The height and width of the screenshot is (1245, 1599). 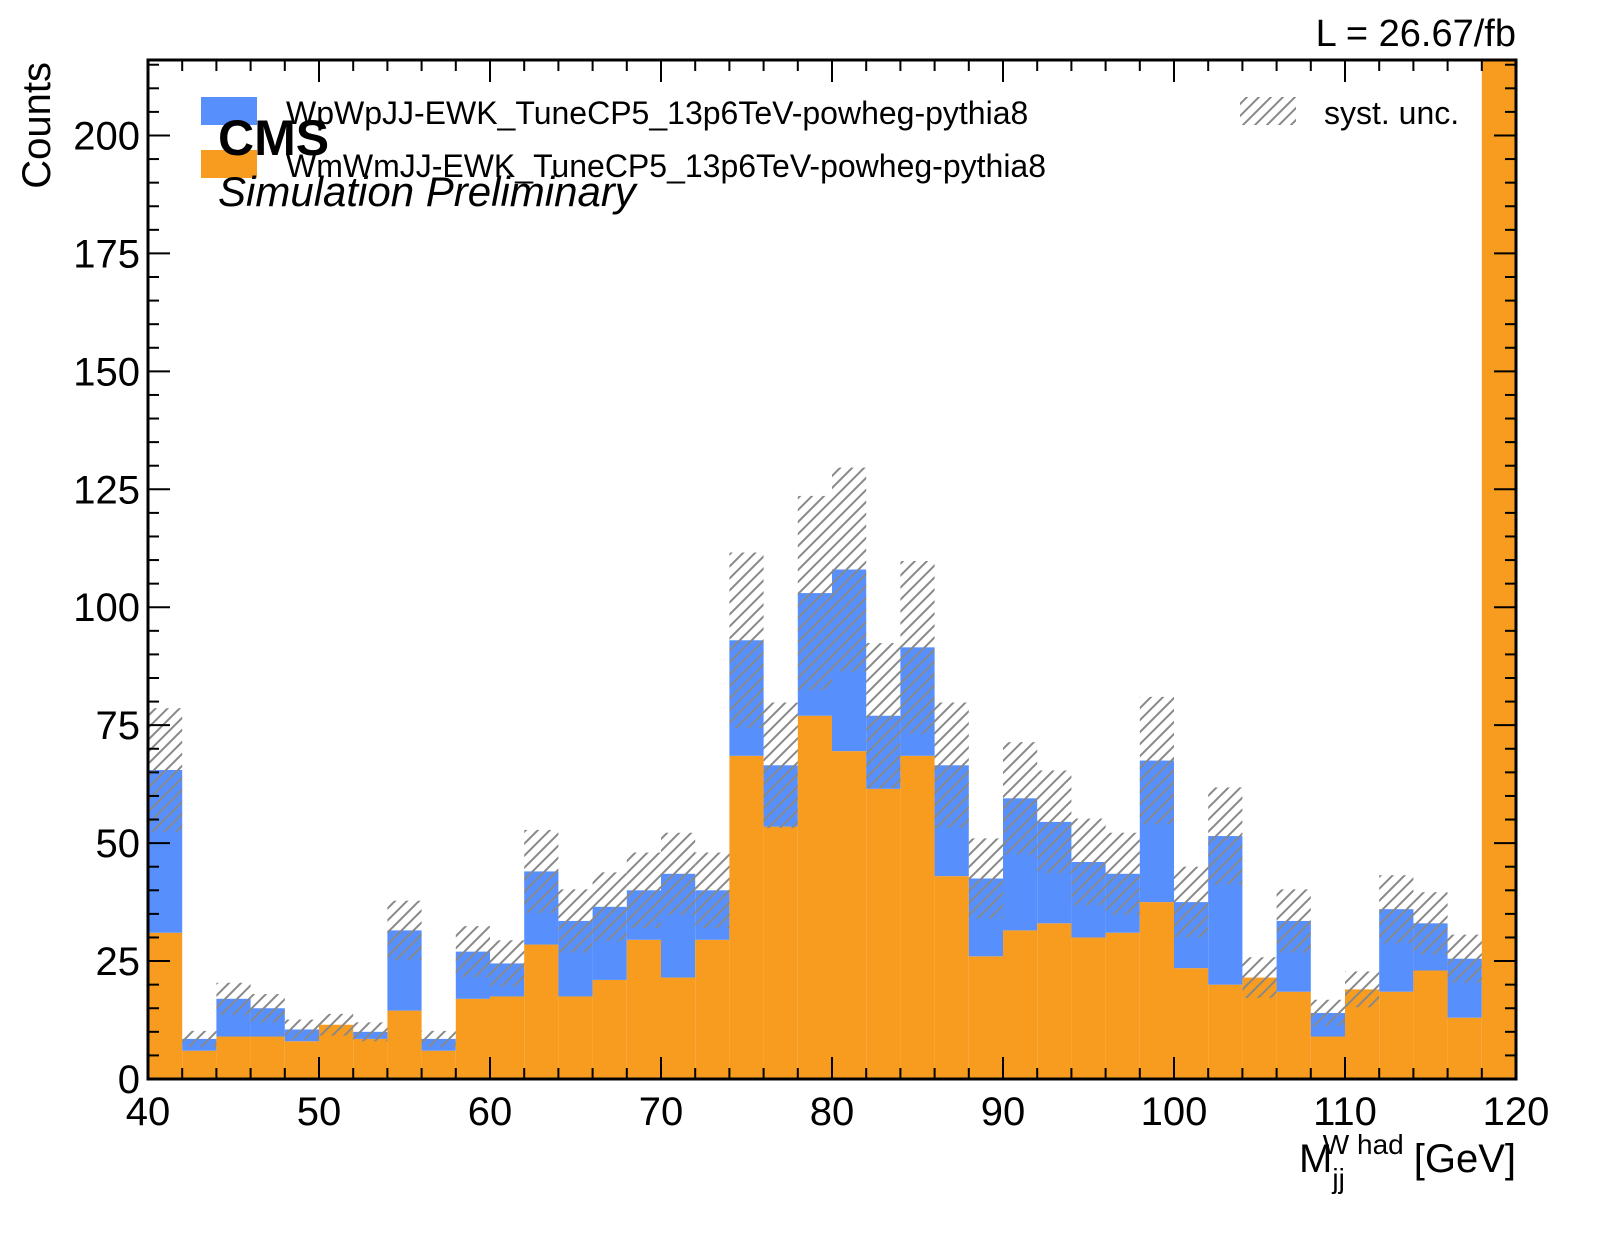 I want to click on x-tick-label: 60, so click(x=490, y=1112).